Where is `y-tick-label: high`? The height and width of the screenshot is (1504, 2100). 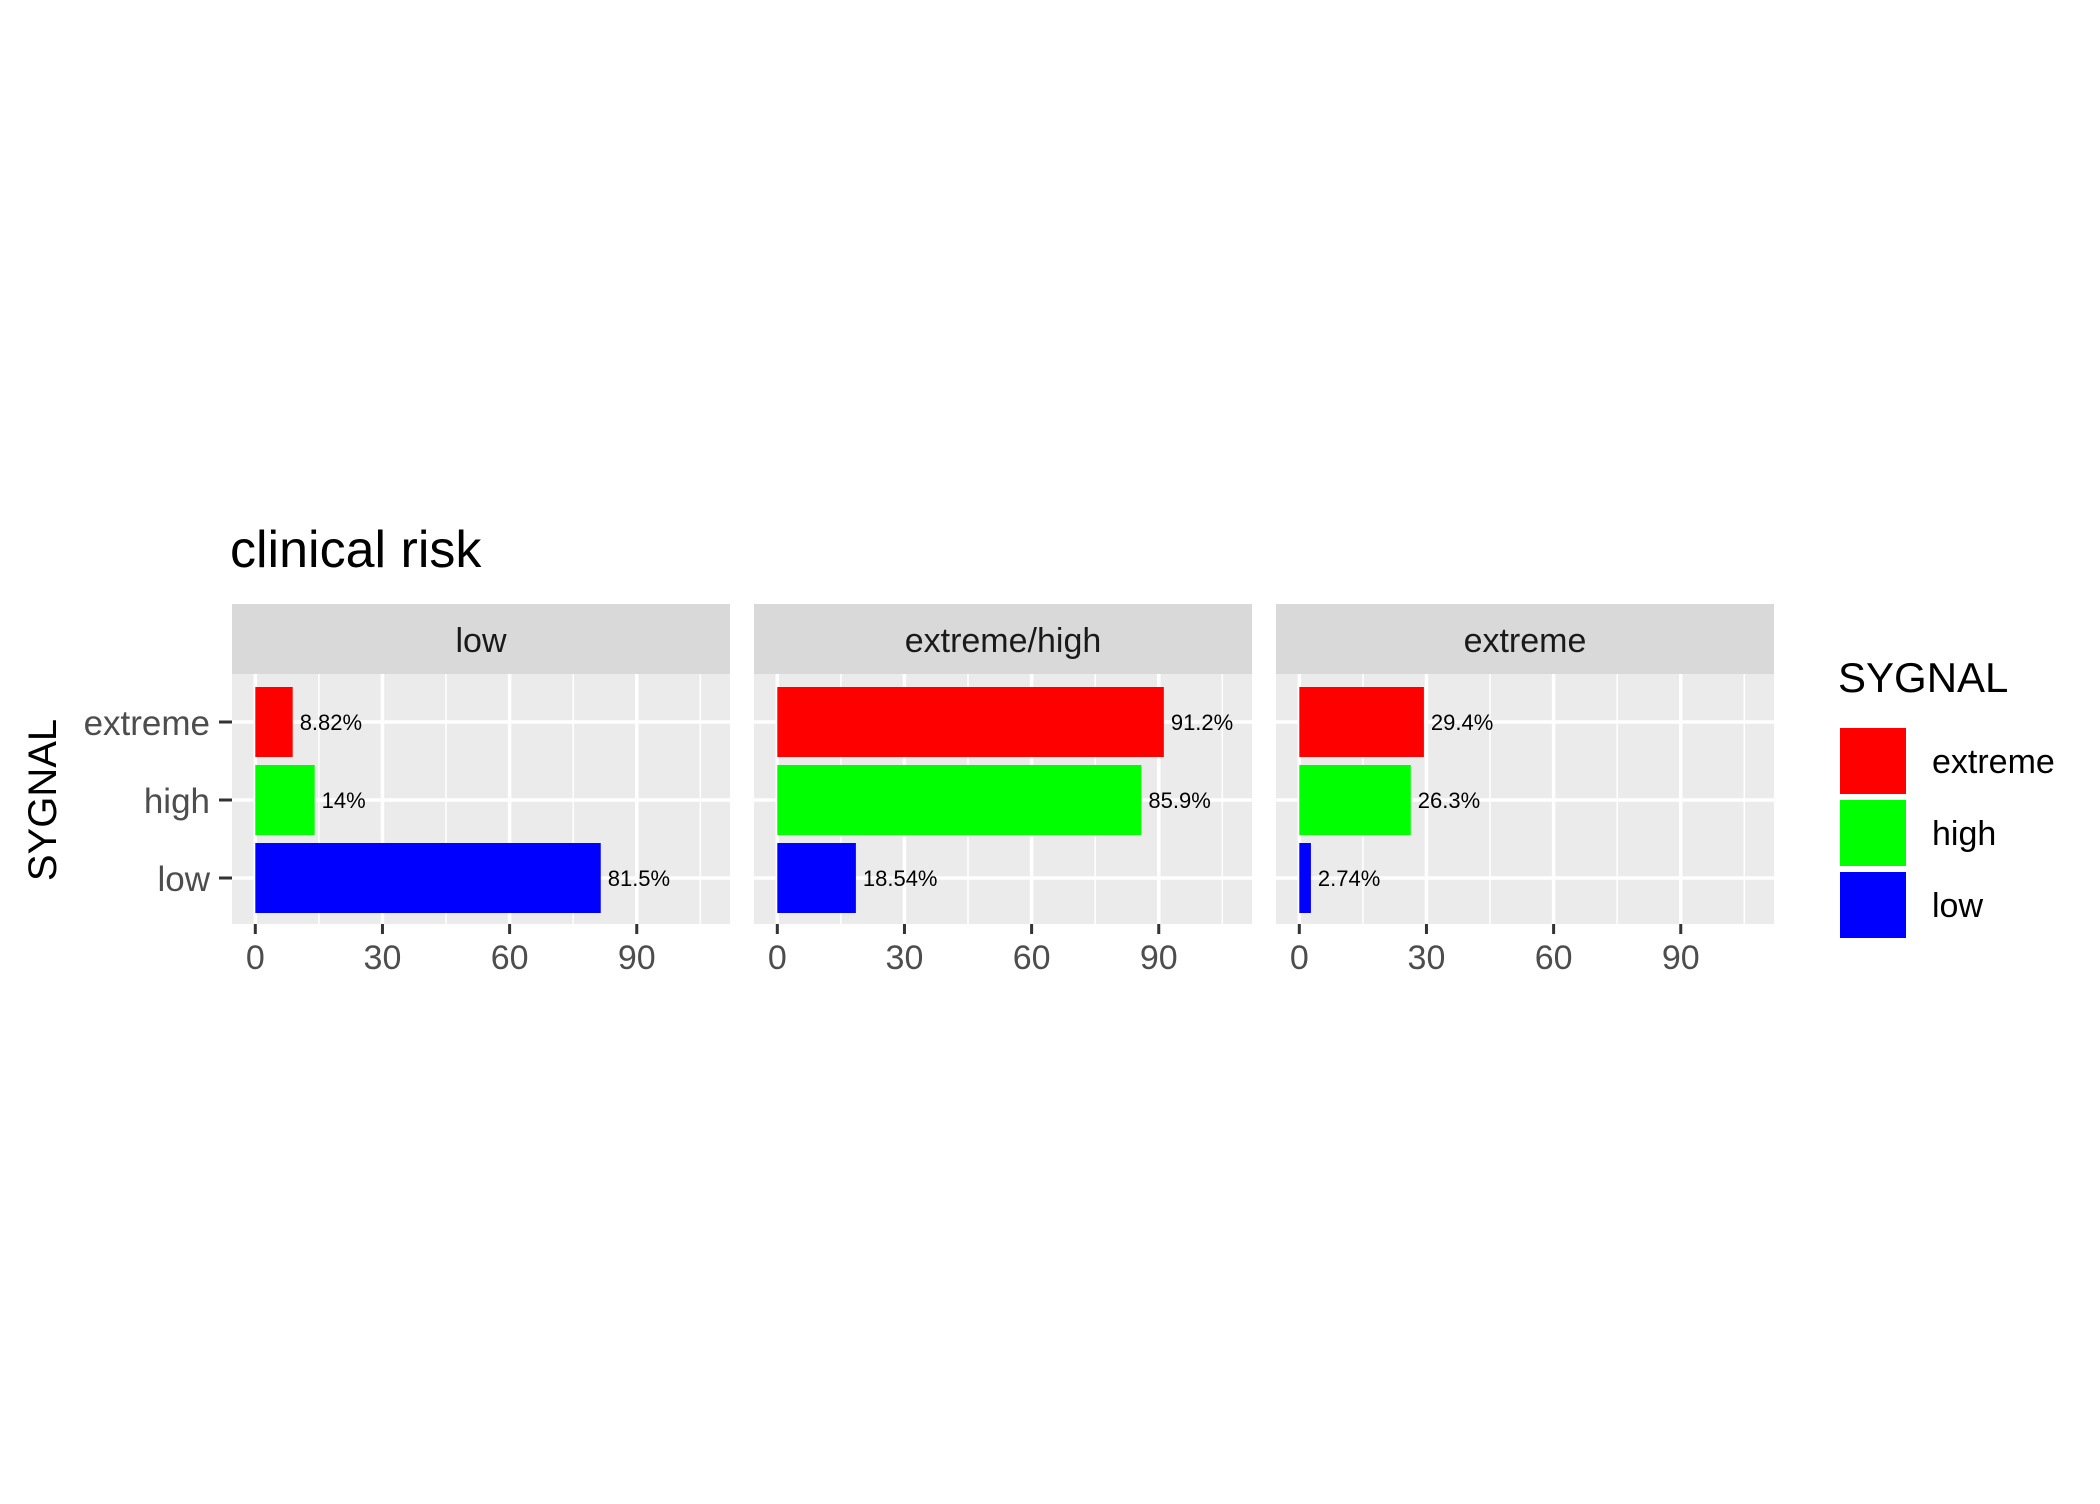
y-tick-label: high is located at coordinates (177, 801).